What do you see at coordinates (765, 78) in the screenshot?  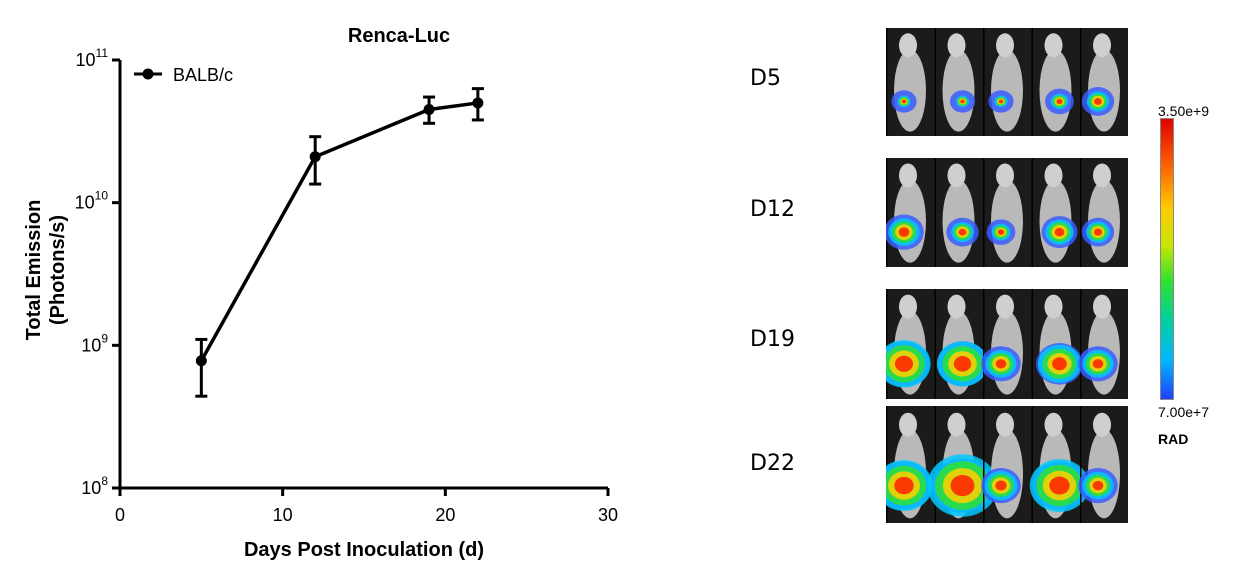 I see `day-label-d5: D5` at bounding box center [765, 78].